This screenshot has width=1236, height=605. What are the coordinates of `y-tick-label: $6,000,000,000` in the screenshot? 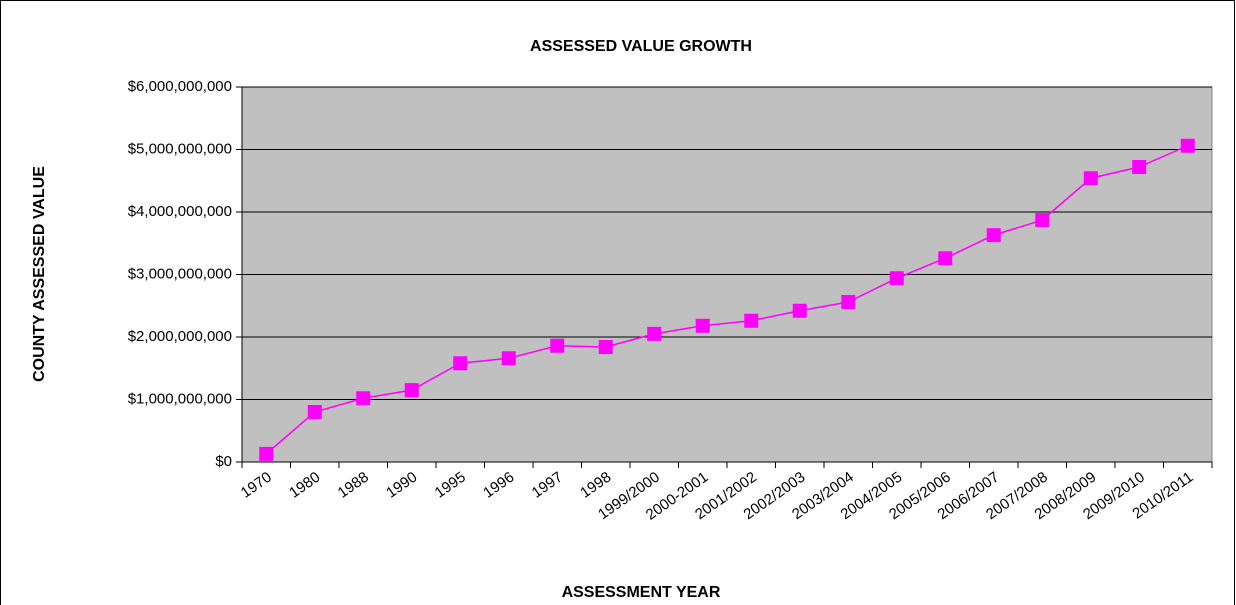 It's located at (180, 86).